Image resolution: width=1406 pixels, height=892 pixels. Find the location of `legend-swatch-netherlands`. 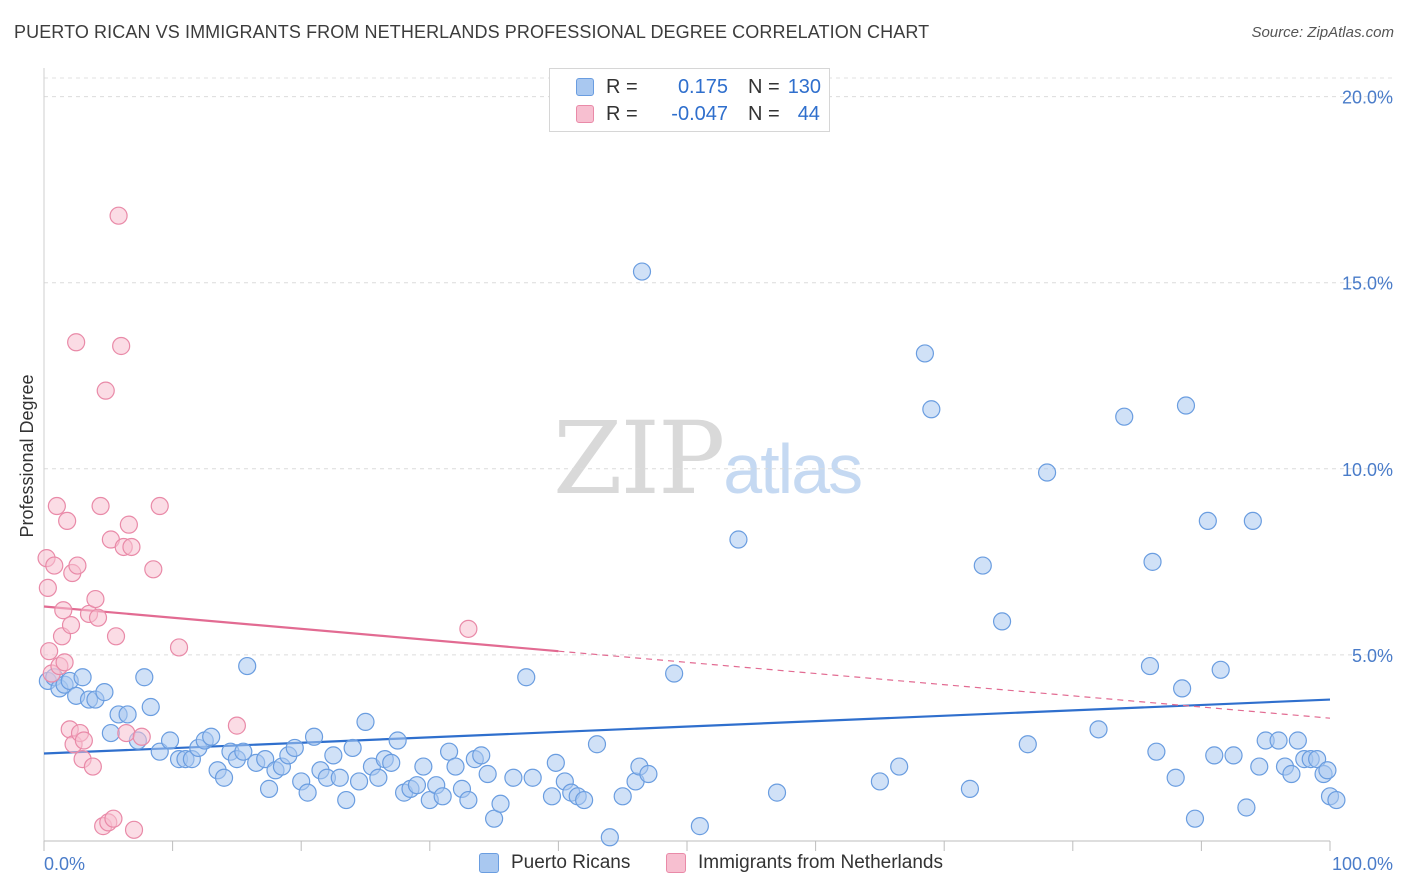

legend-swatch-netherlands is located at coordinates (676, 863).